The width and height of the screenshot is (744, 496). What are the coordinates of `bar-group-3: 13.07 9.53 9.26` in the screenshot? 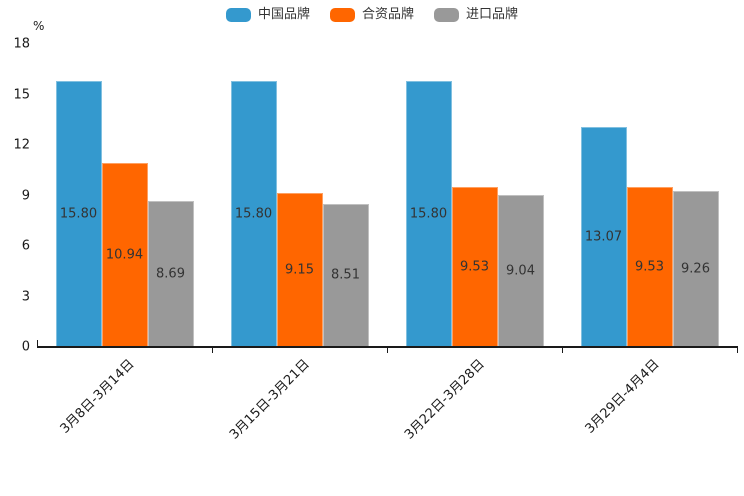 It's located at (649, 237).